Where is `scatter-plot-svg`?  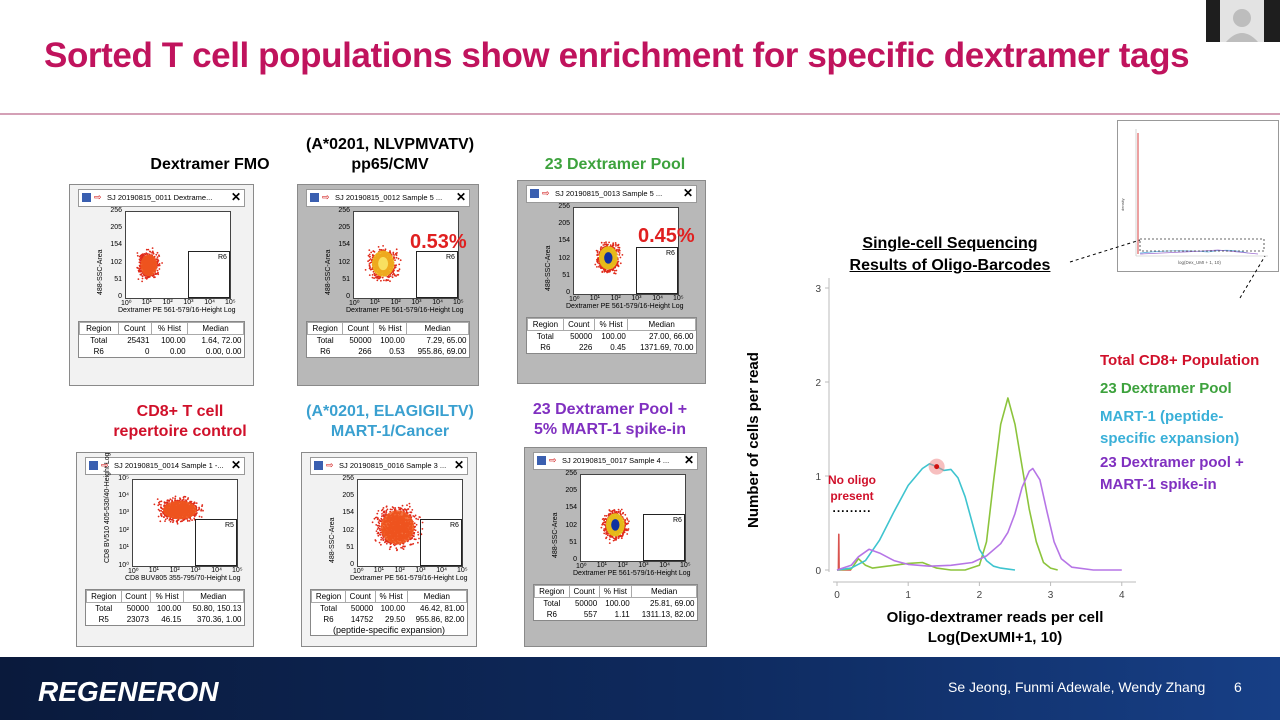
scatter-plot-svg is located at coordinates (615, 526).